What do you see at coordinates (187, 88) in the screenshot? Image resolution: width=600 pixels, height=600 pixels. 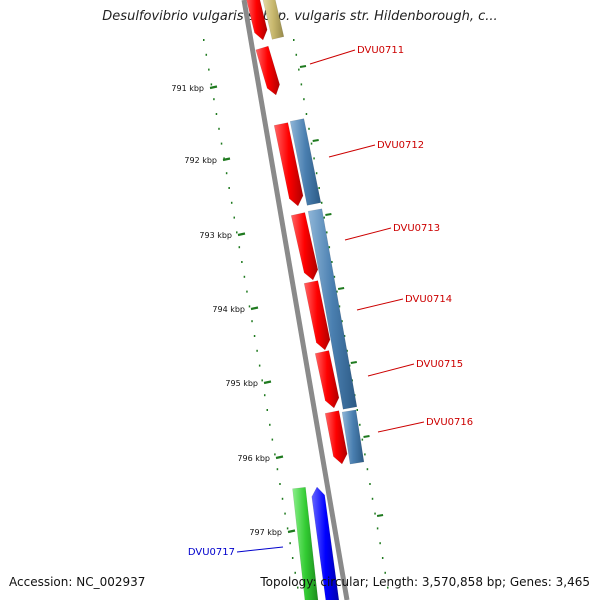 I see `kbp-tick-label: 791 kbp` at bounding box center [187, 88].